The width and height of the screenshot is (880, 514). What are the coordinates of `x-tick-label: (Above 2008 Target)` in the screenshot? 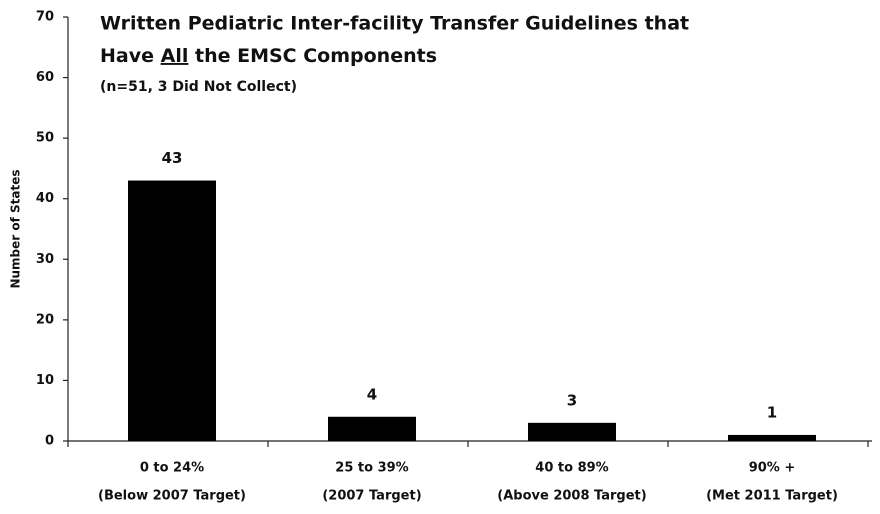 It's located at (571, 496).